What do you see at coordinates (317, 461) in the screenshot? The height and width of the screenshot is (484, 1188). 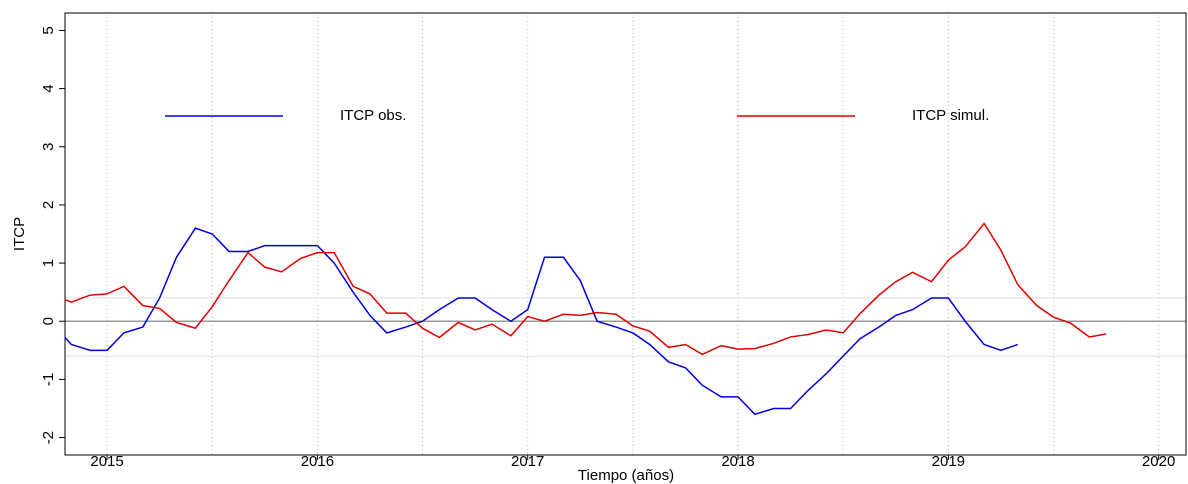 I see `x-tick-label: 2016` at bounding box center [317, 461].